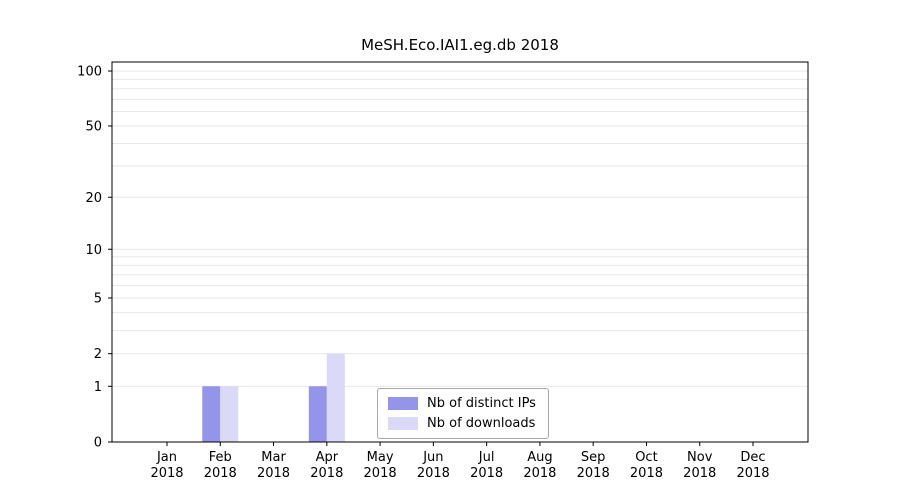 The width and height of the screenshot is (900, 500). I want to click on svg-text: 50, so click(93, 126).